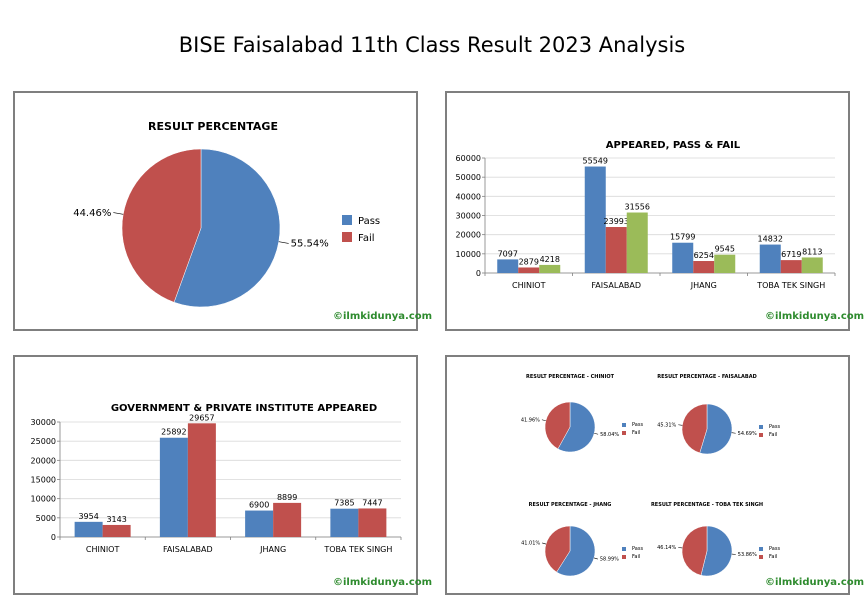  Describe the element at coordinates (595, 161) in the screenshot. I see `bar-value-label: 55549` at that location.